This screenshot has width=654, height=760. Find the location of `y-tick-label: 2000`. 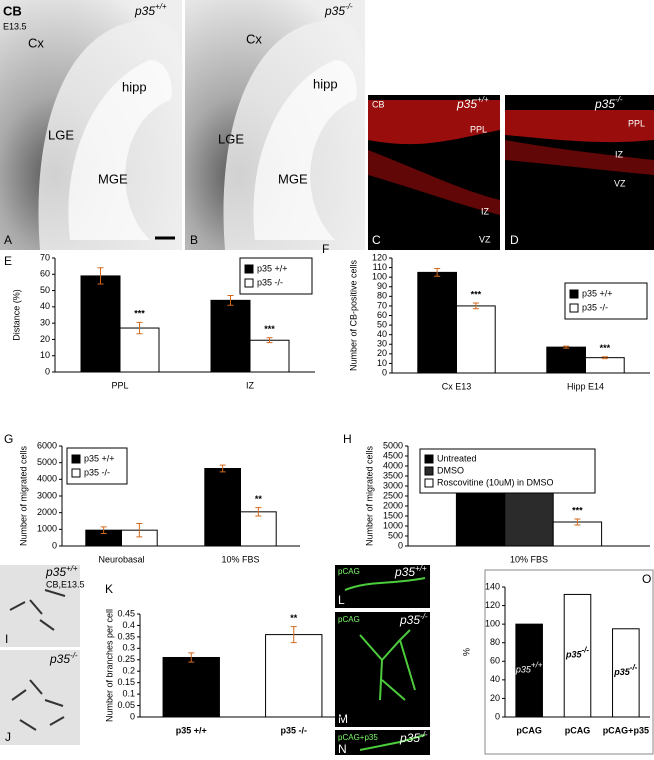

y-tick-label: 2000 is located at coordinates (393, 505).